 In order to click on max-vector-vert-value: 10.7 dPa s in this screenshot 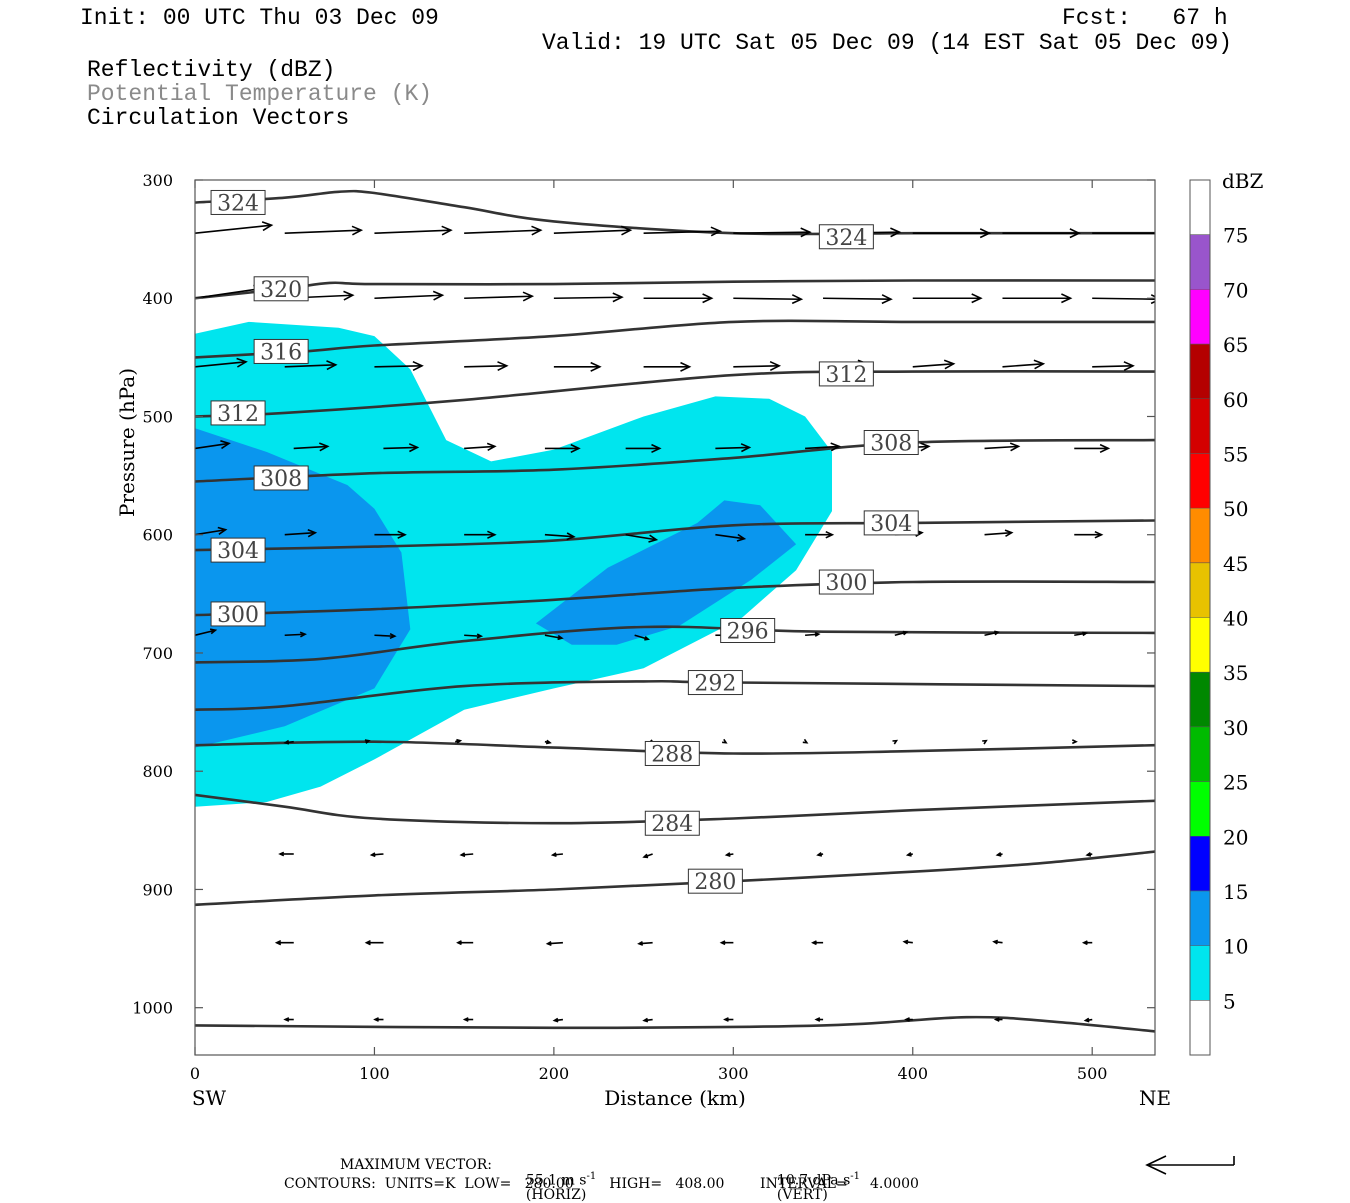, I will do `click(813, 1180)`.